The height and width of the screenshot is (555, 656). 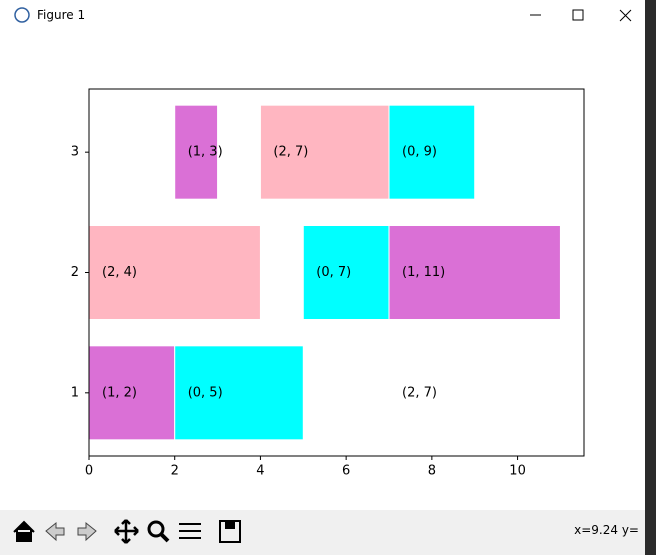 I want to click on x-tick-label: 6, so click(x=346, y=471).